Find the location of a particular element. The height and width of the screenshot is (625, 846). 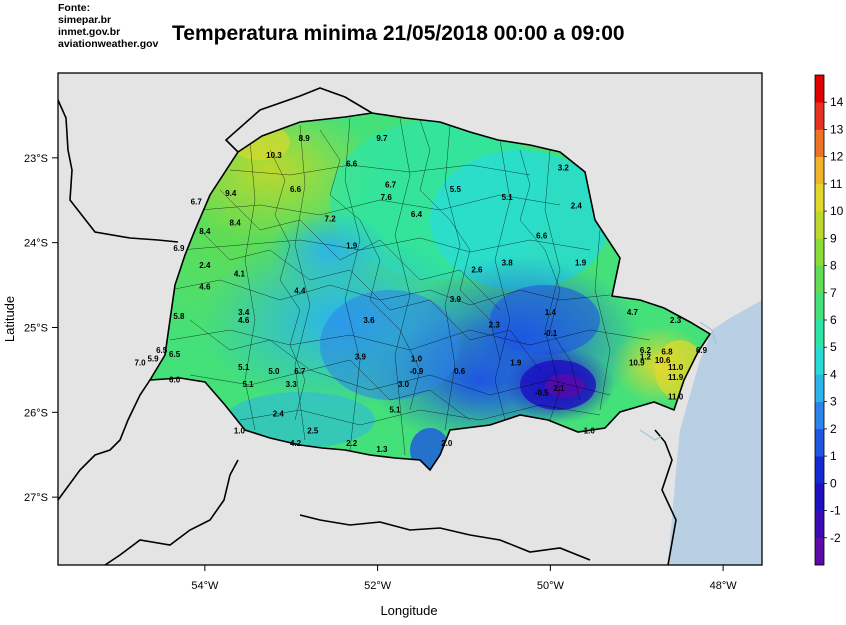

colorbar-label: -2 is located at coordinates (835, 538).